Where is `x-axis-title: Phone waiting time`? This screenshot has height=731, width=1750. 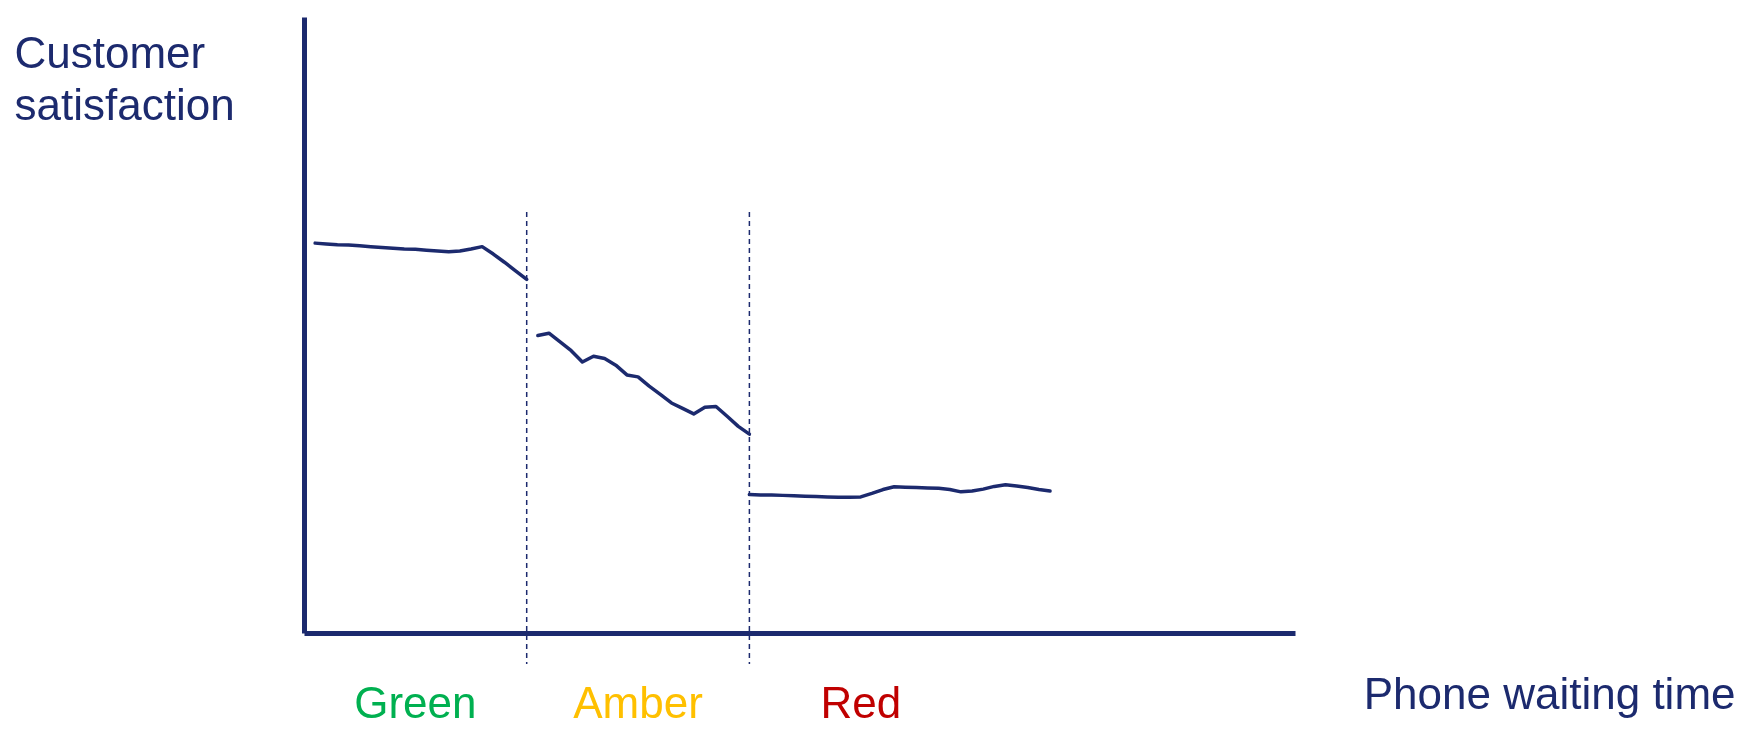 x-axis-title: Phone waiting time is located at coordinates (1549, 693).